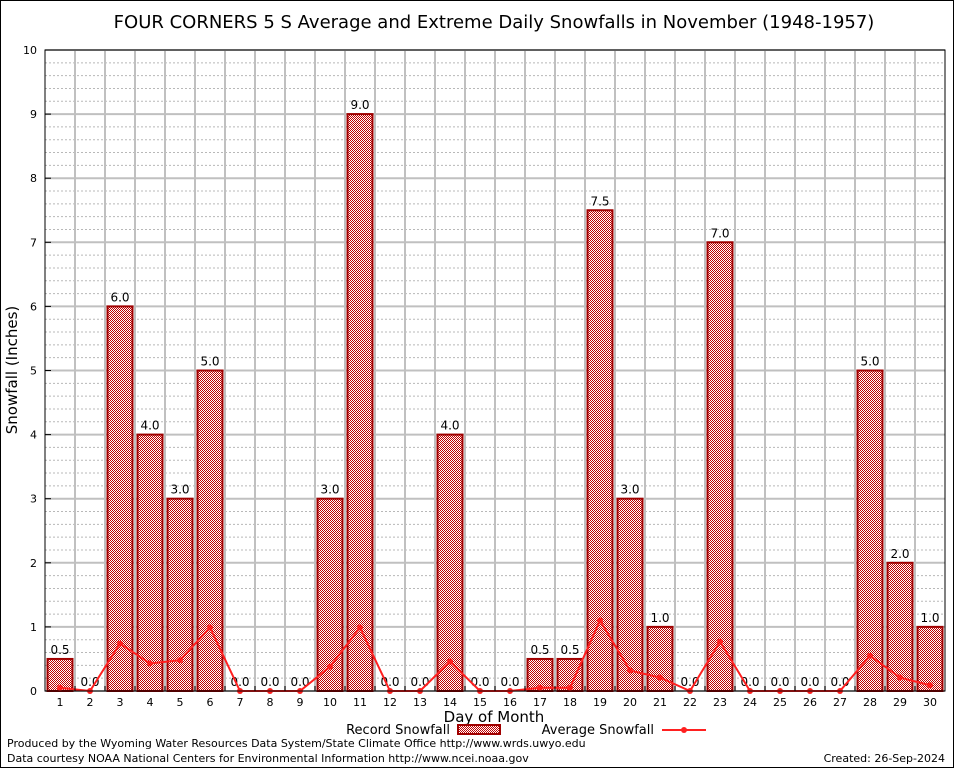  What do you see at coordinates (510, 702) in the screenshot?
I see `x-tick-label: 16` at bounding box center [510, 702].